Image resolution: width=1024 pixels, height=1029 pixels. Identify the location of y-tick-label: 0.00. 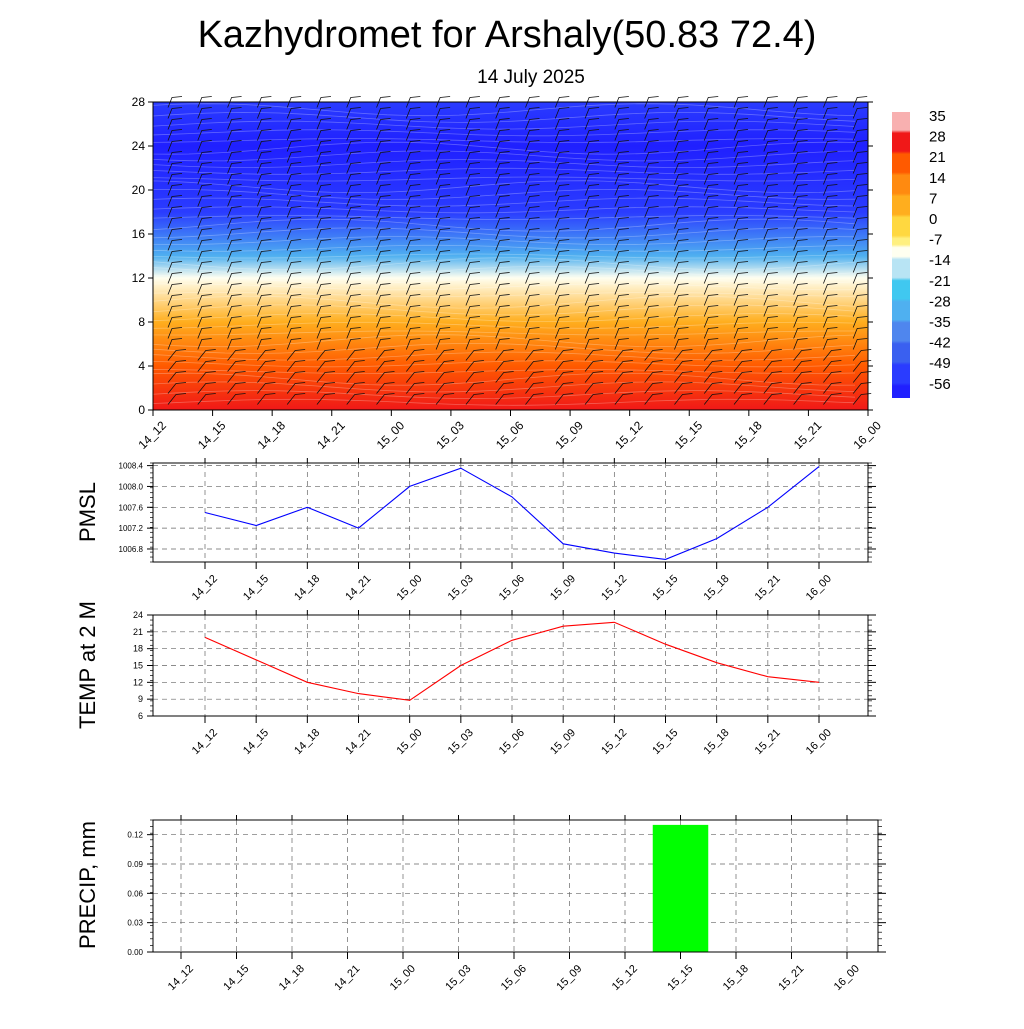
(135, 952).